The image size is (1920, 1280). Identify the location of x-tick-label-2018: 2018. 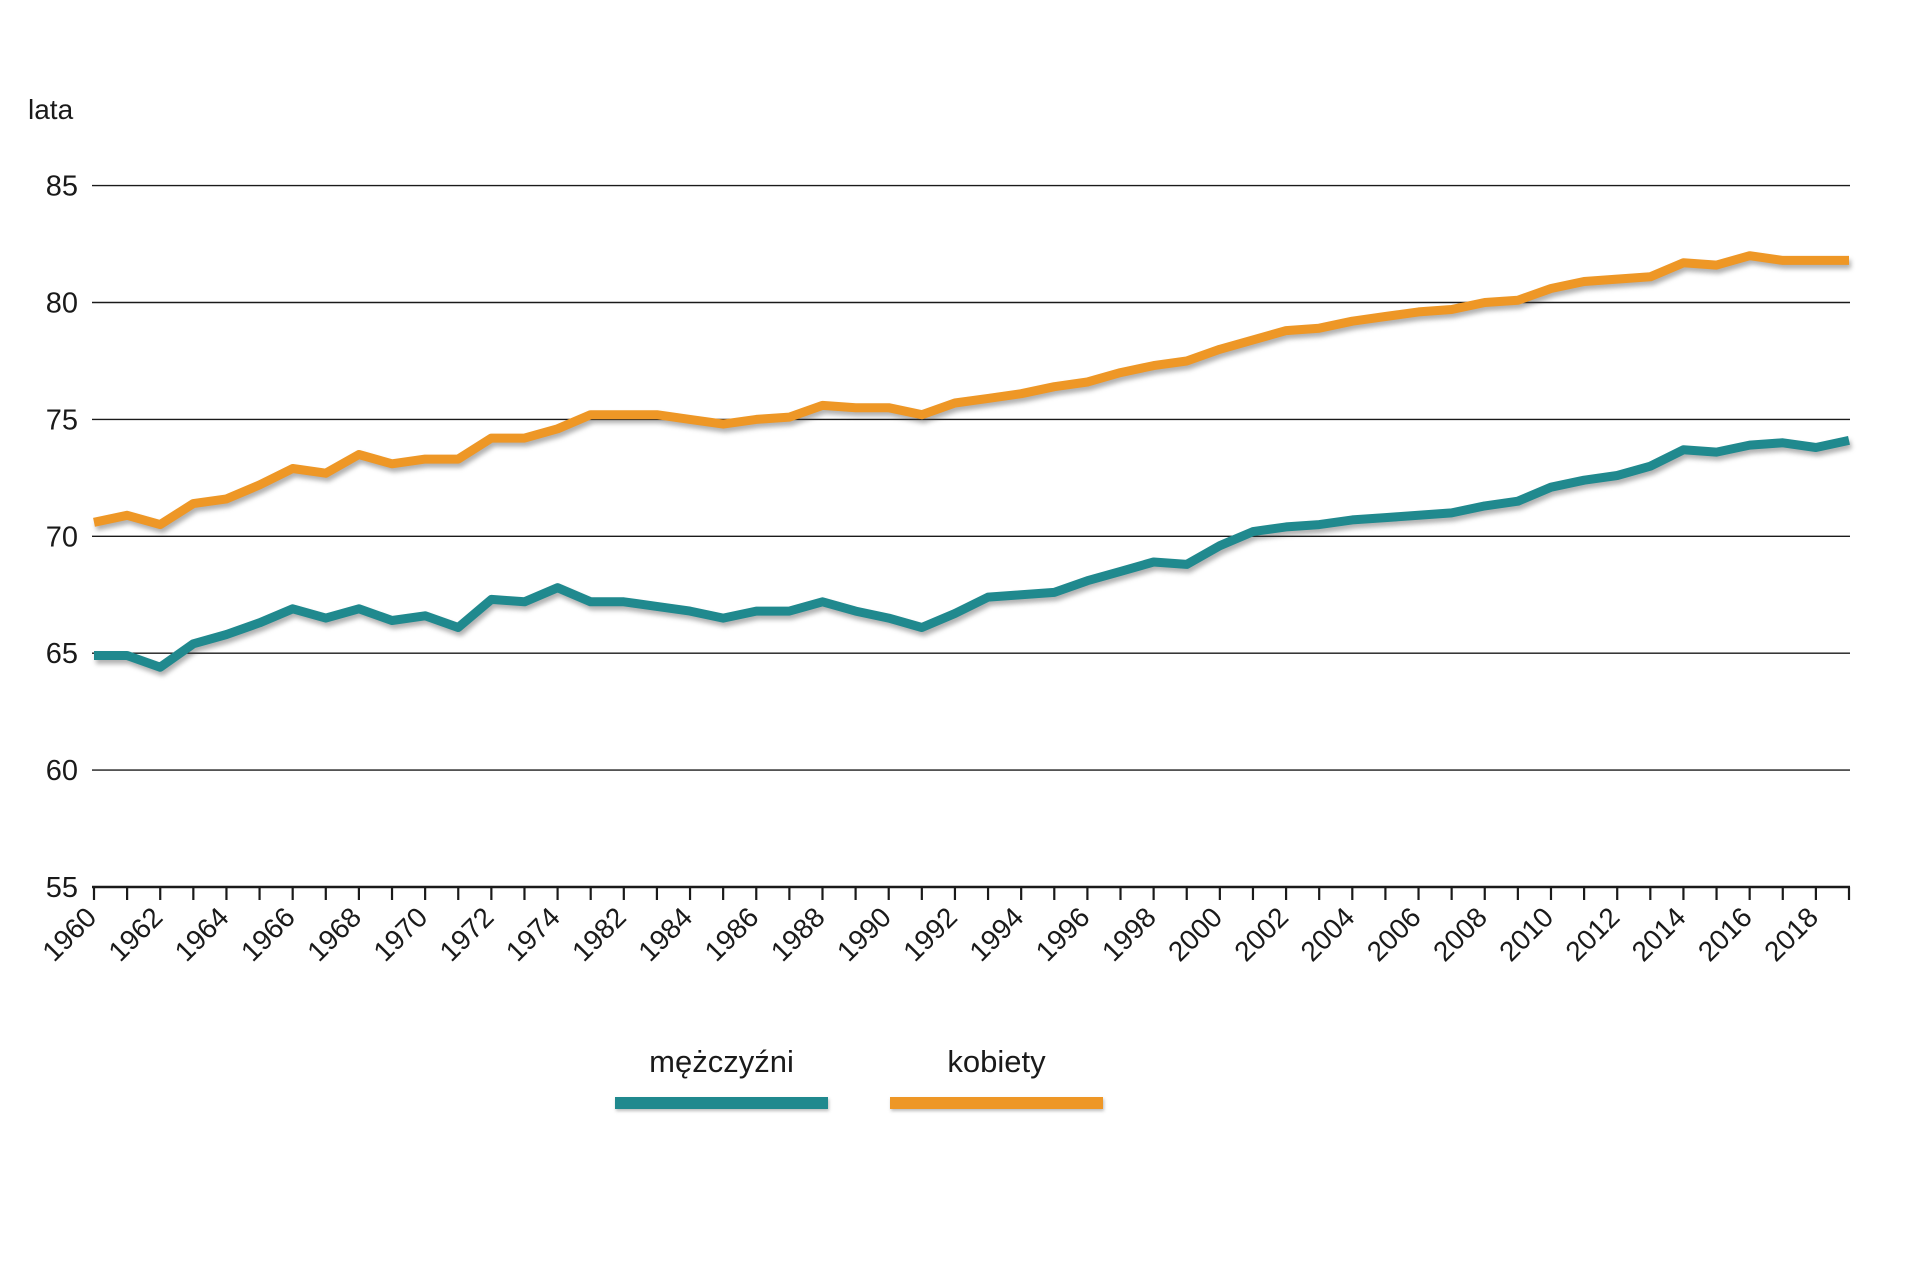
(1791, 934).